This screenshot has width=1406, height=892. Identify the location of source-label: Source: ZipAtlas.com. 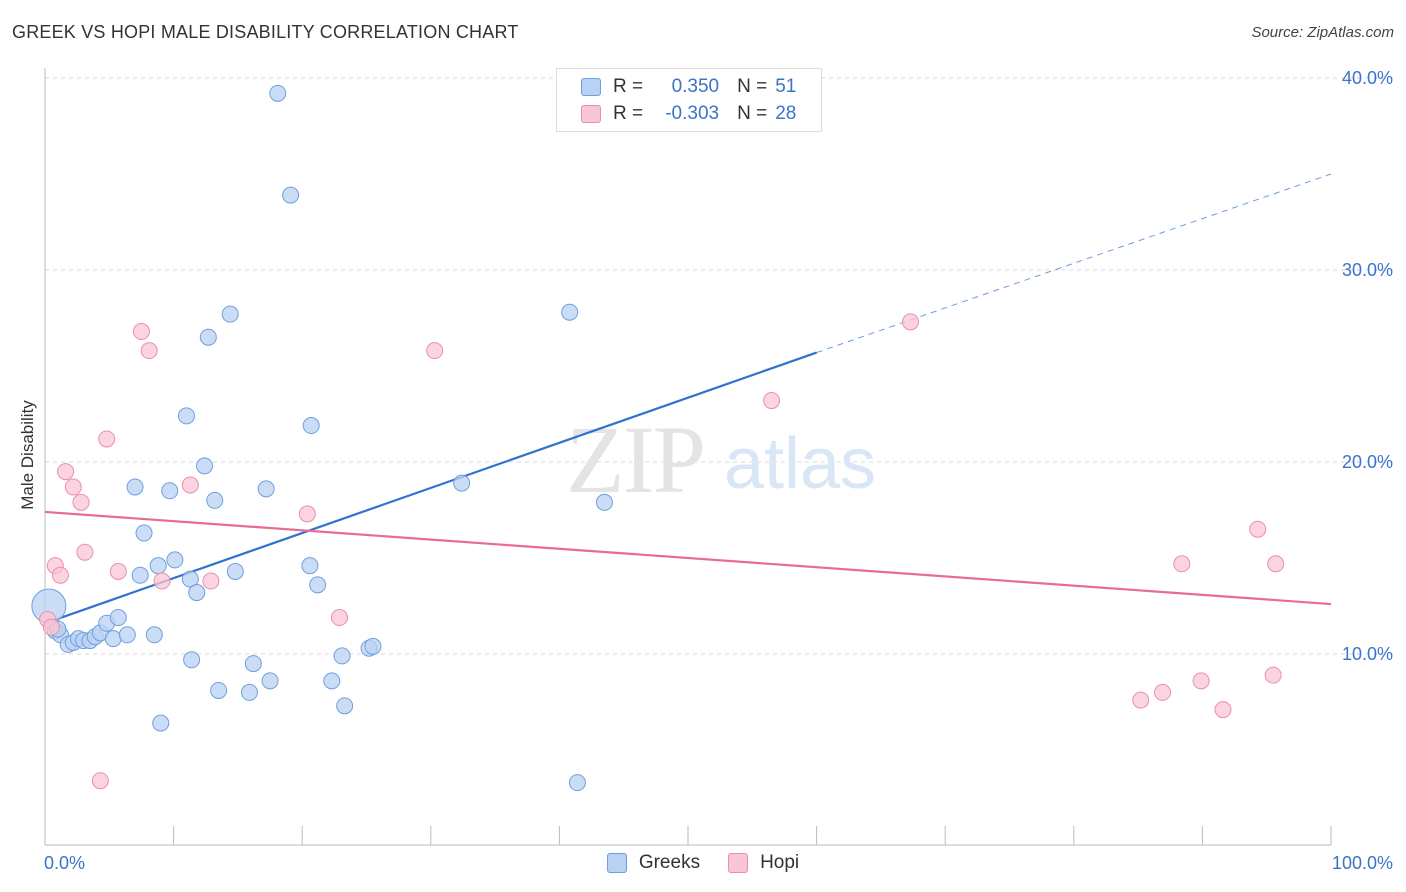
(1322, 32).